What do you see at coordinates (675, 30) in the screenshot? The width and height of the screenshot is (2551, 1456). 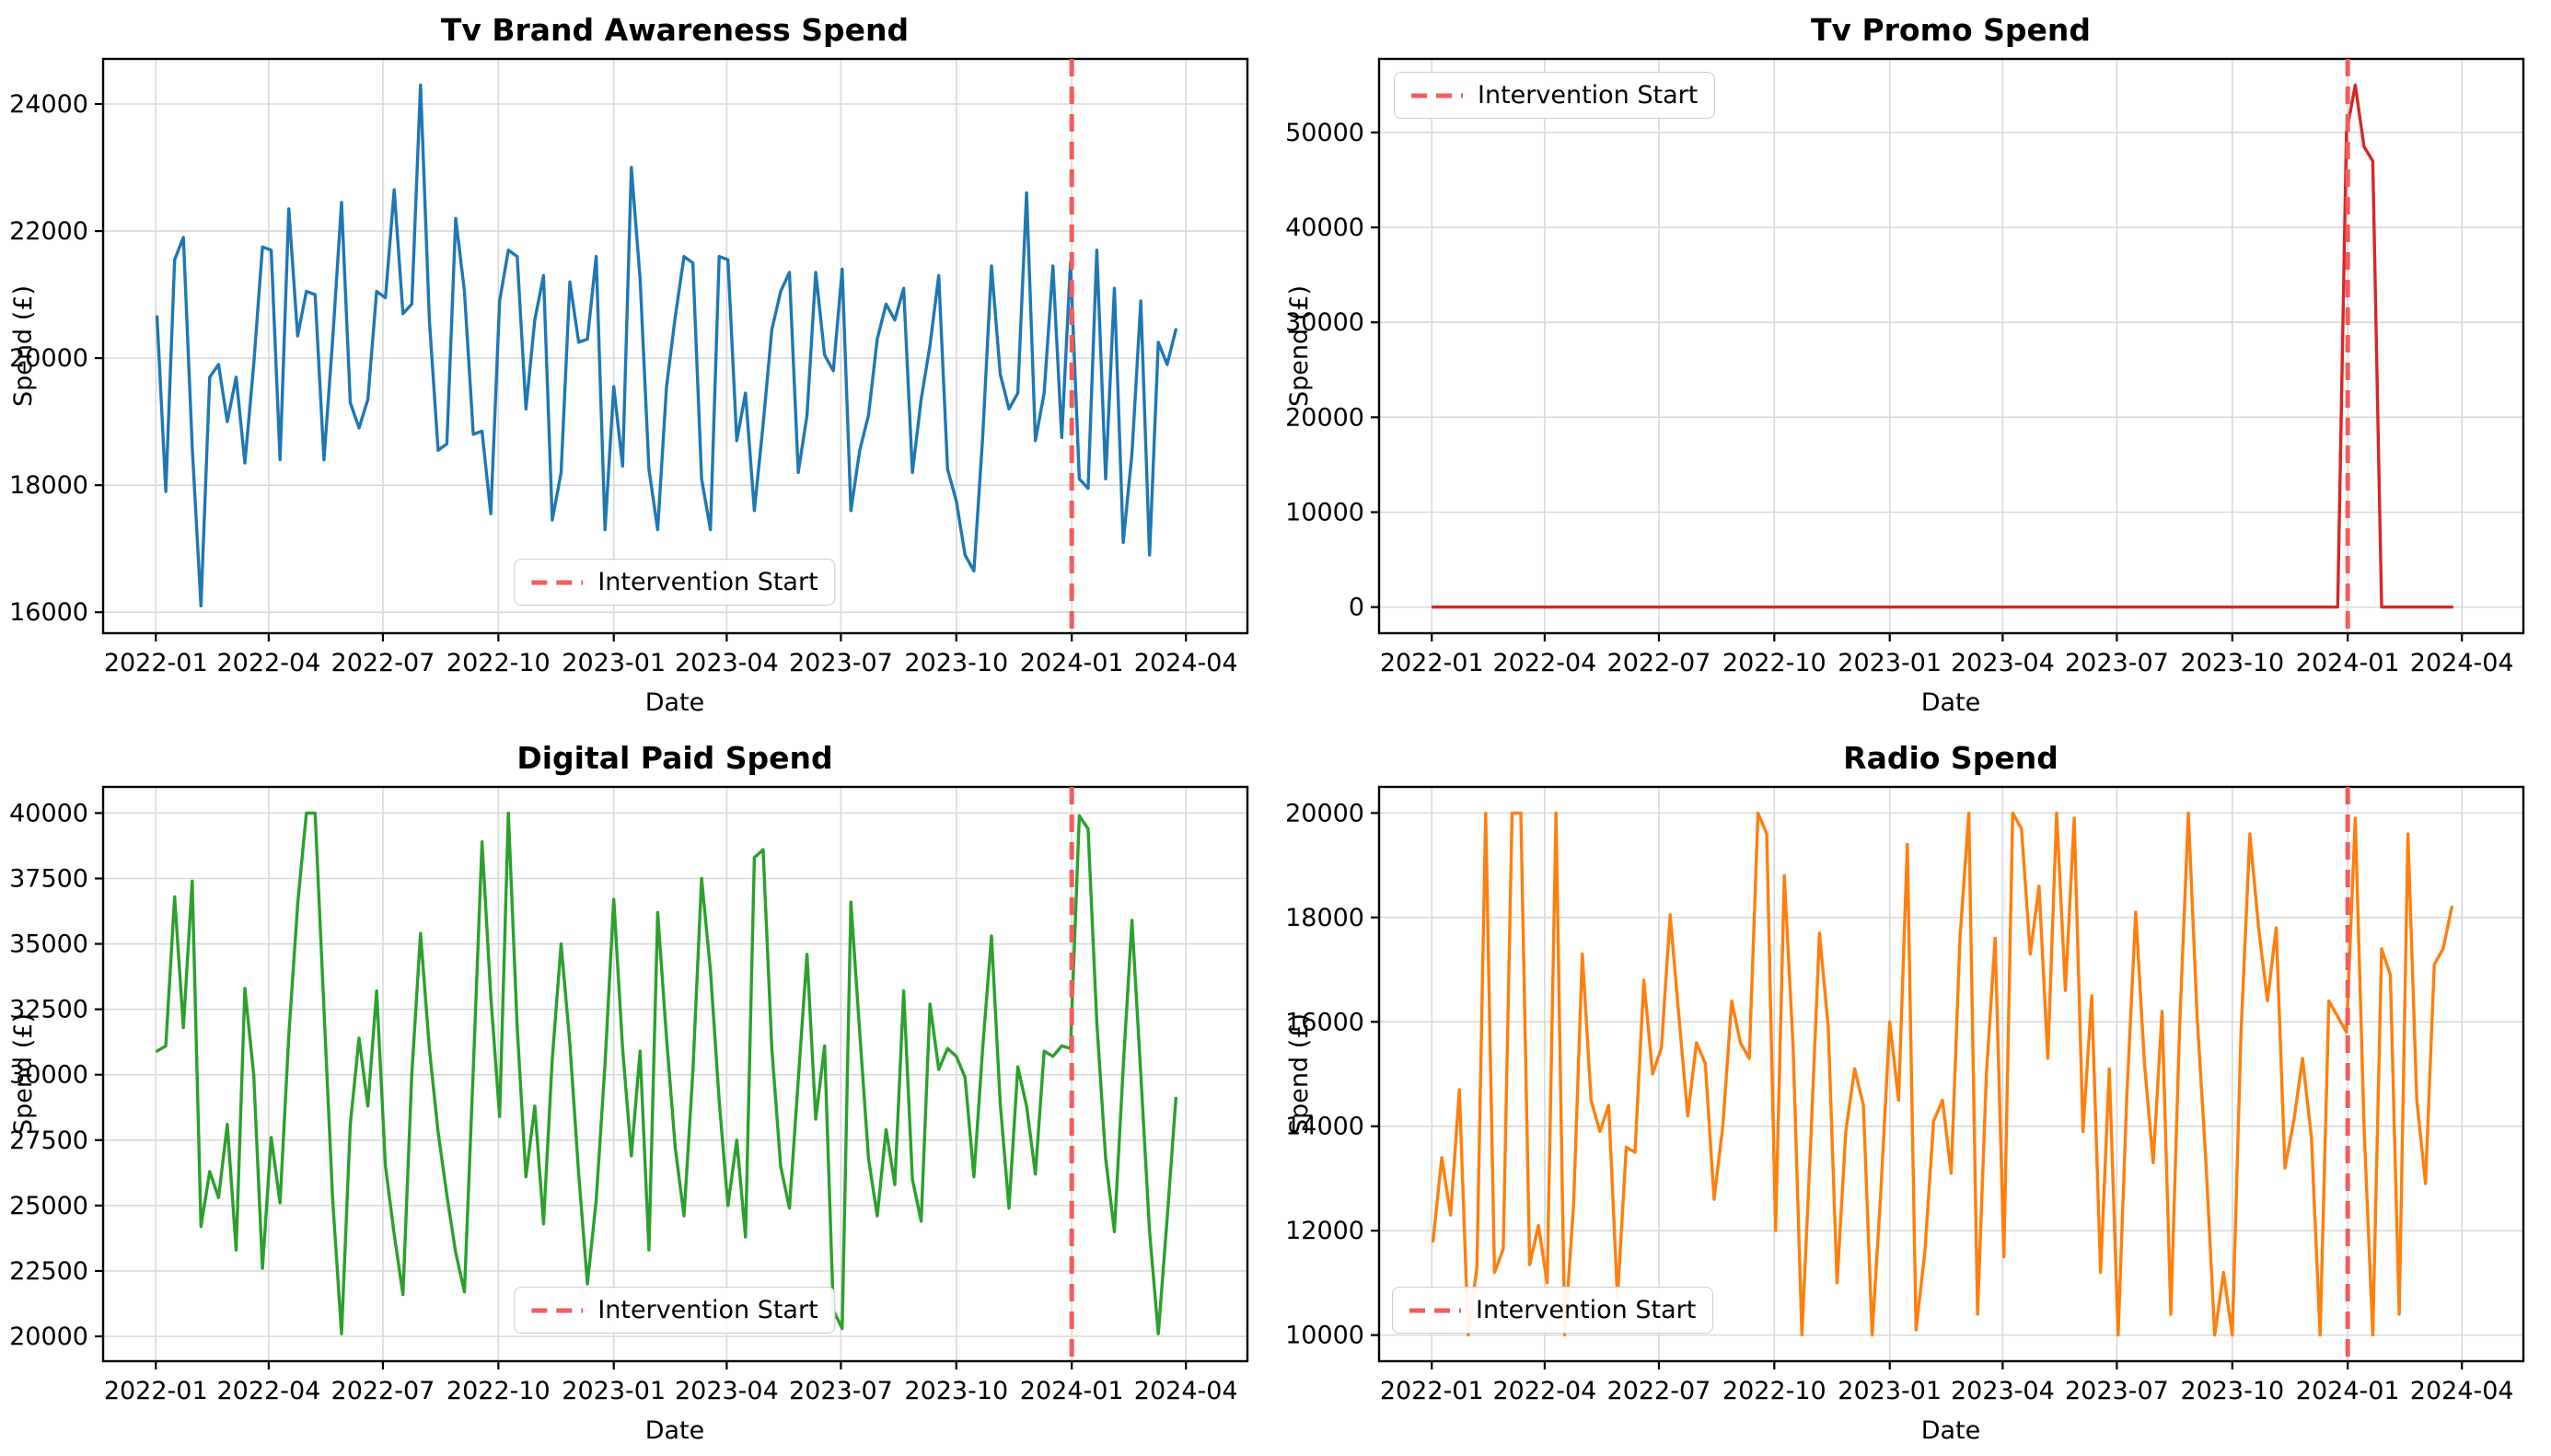 I see `chart-title: Tv Brand Awareness Spend` at bounding box center [675, 30].